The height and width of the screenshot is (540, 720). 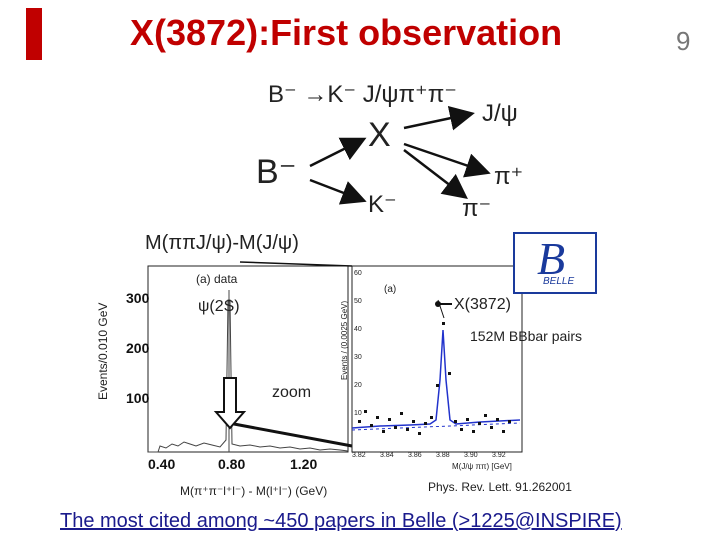 I want to click on left-ytick-200: 200, so click(x=138, y=348).